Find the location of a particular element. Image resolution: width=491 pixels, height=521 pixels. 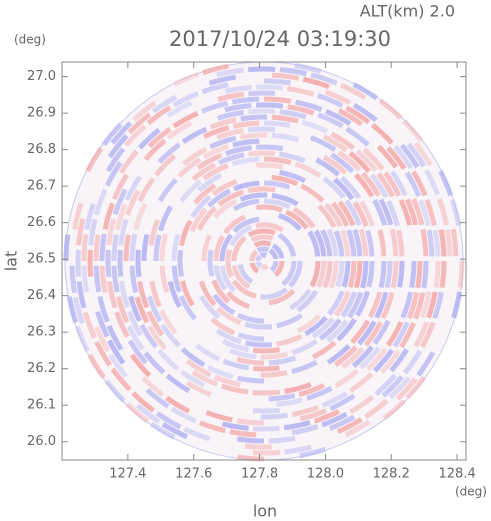

chart-title: 2017/10/24 03:19:30 is located at coordinates (280, 39).